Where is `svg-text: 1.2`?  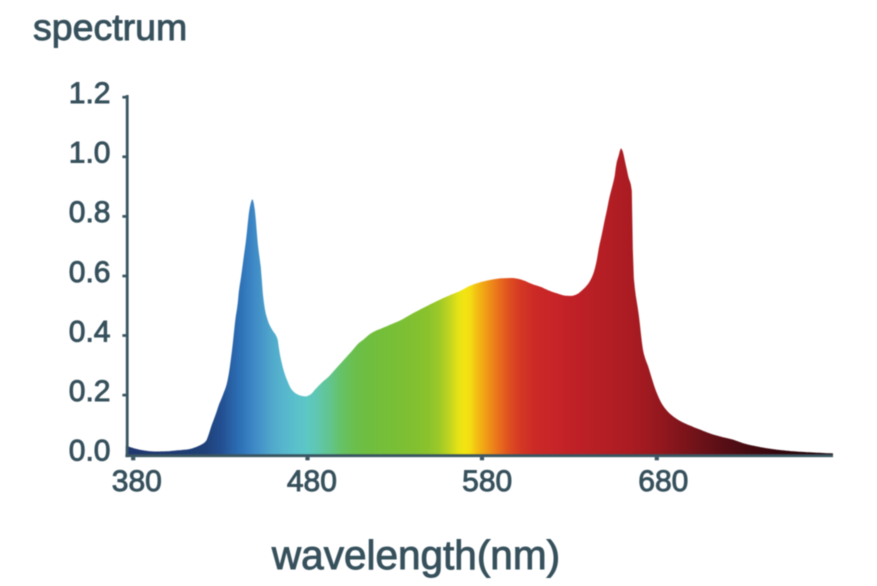 svg-text: 1.2 is located at coordinates (90, 93).